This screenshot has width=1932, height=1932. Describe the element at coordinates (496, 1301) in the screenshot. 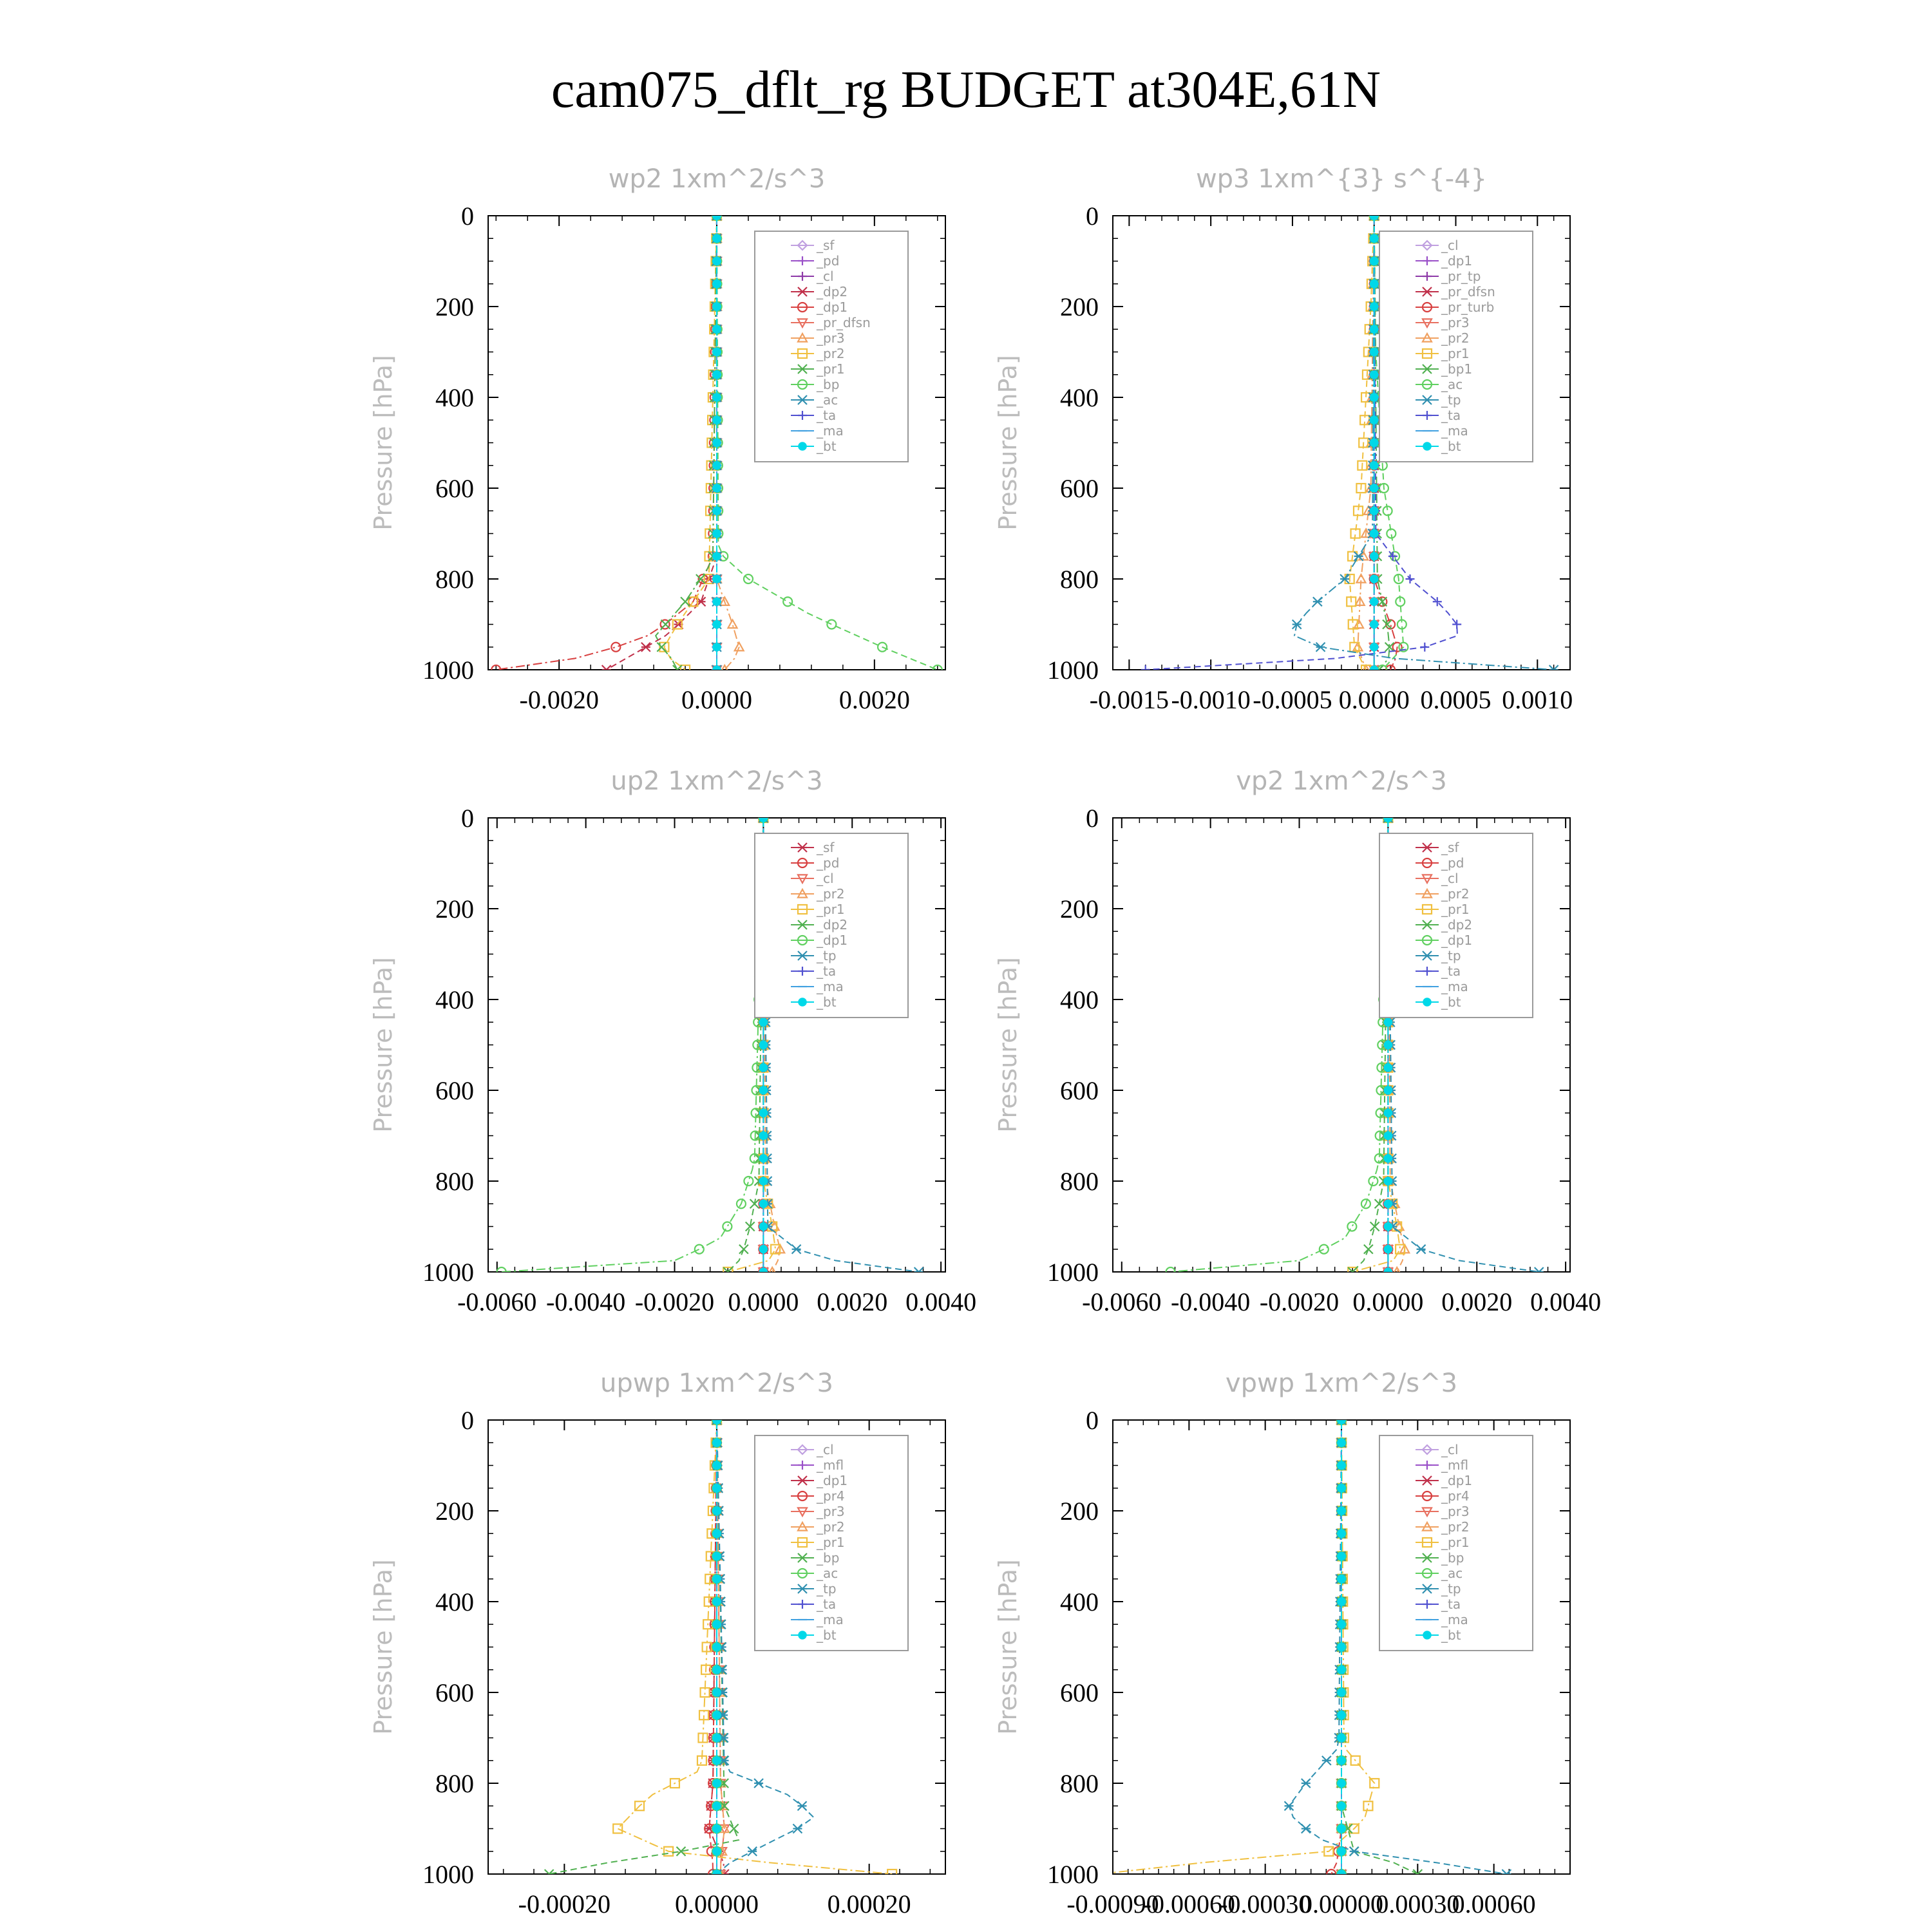

I see `x-tick-label: -0.0060` at that location.